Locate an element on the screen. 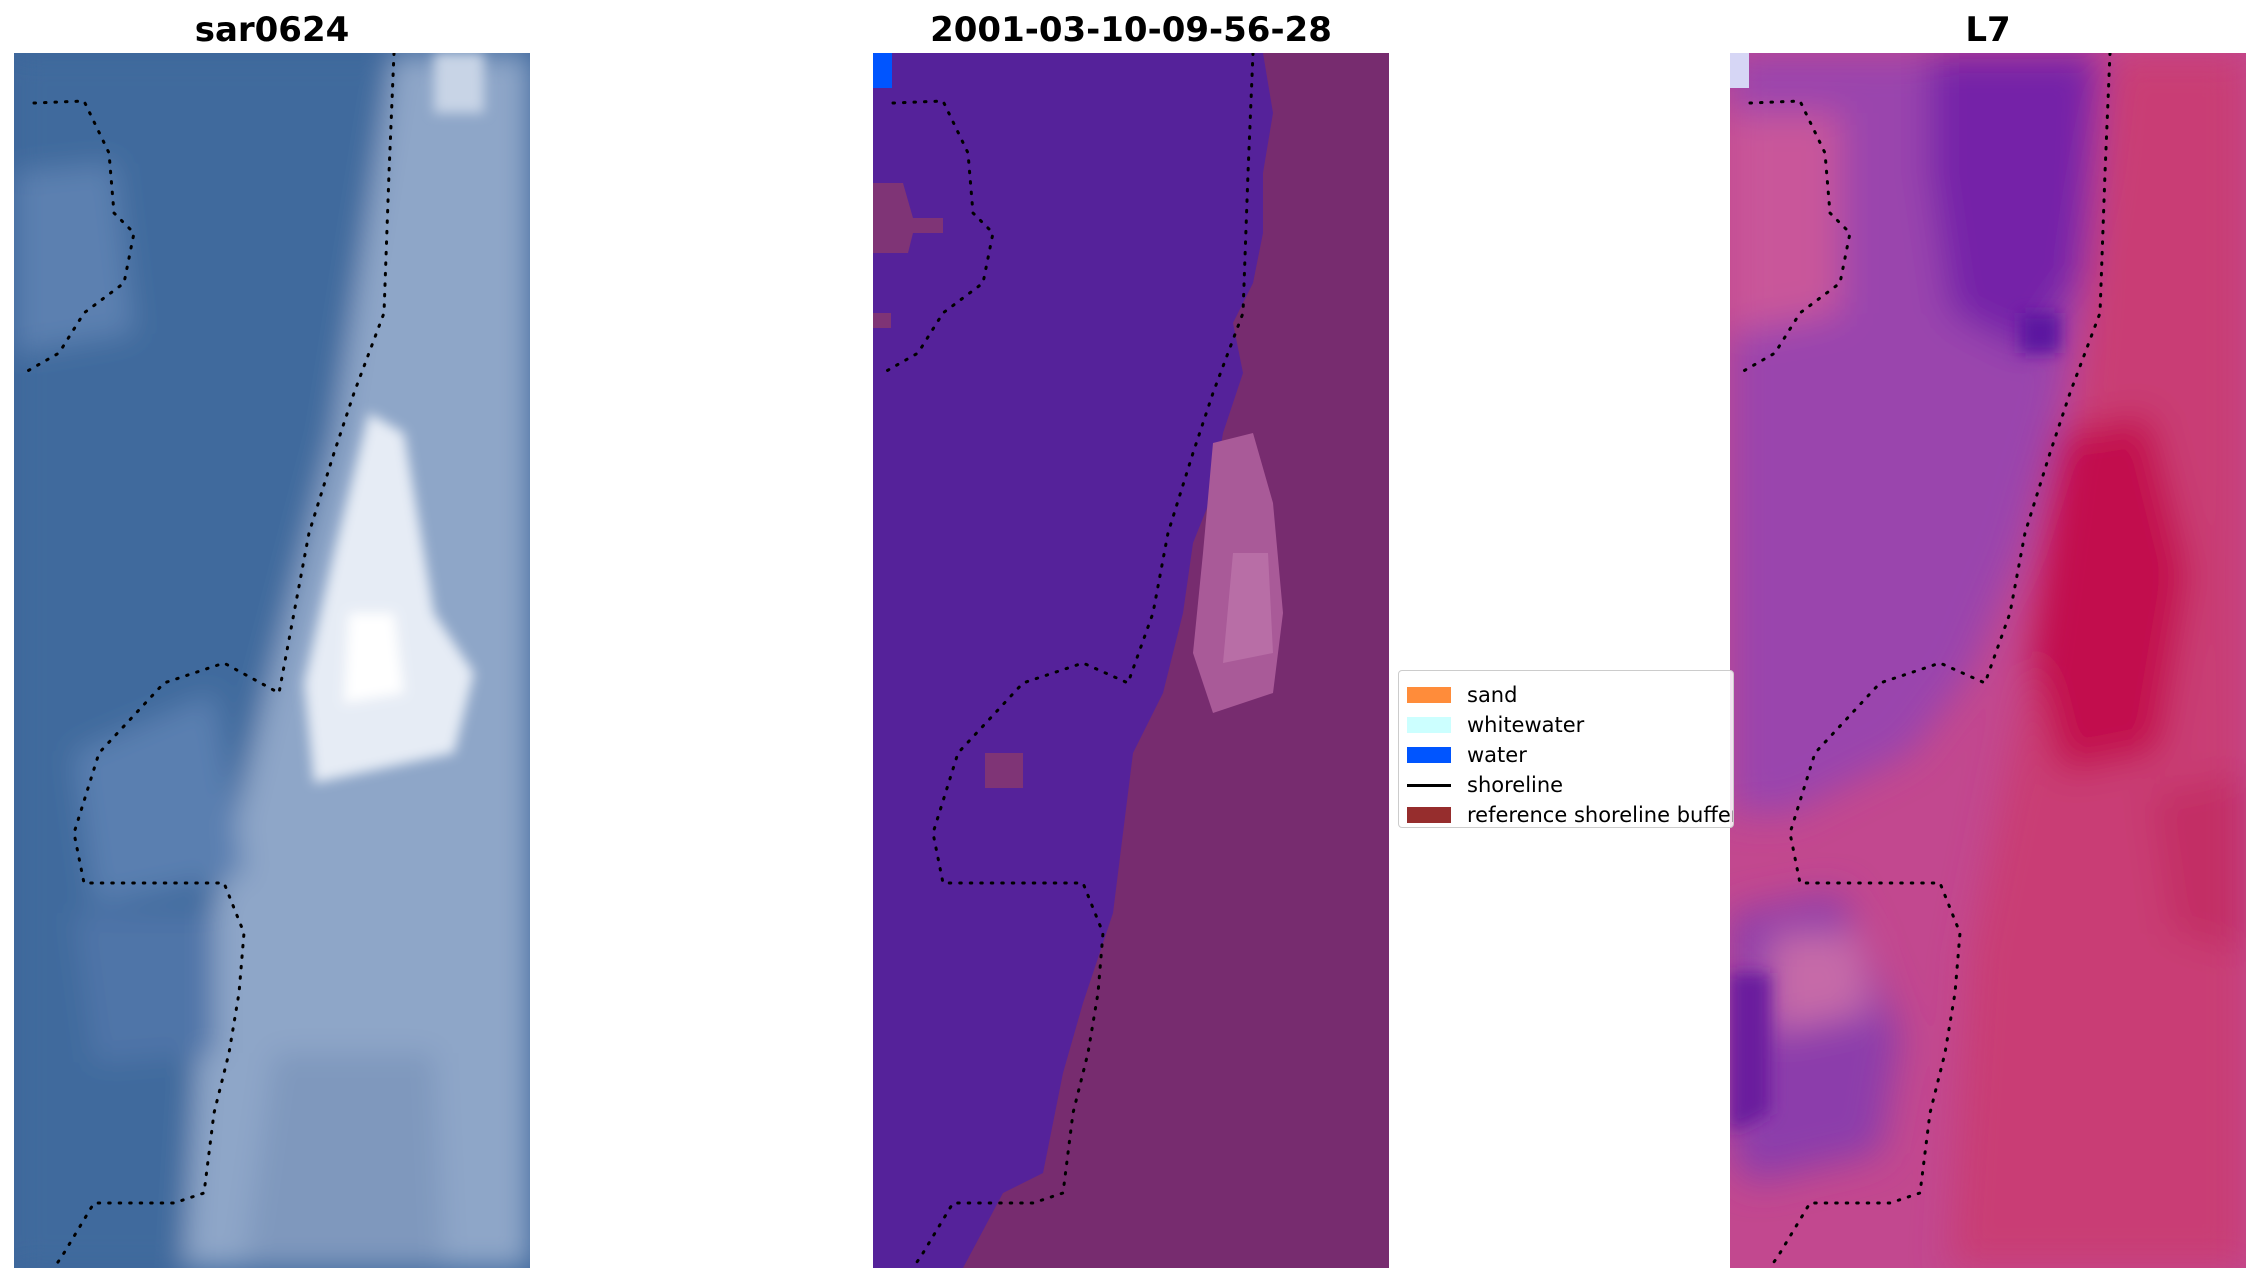 Image resolution: width=2260 pixels, height=1283 pixels. shoreline-line is located at coordinates (1429, 785).